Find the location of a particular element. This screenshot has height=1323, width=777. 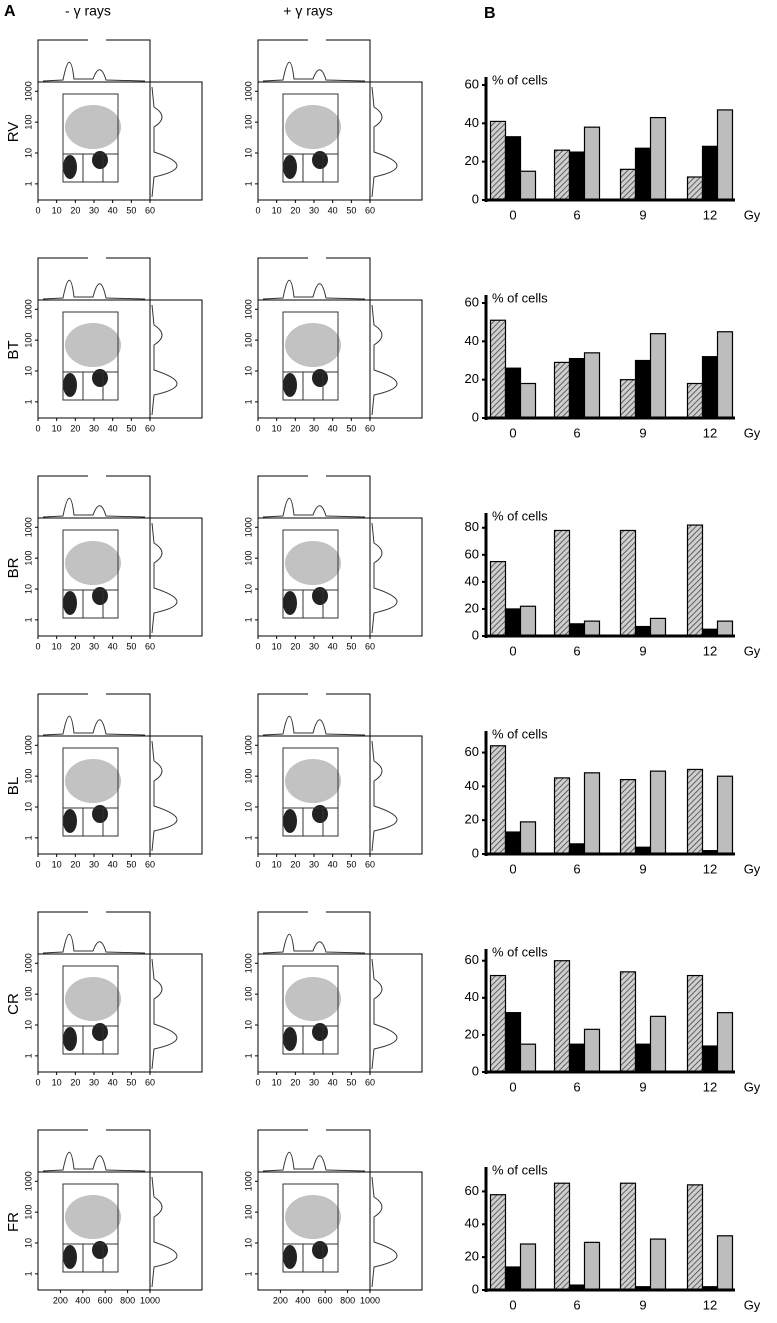

row-label: FR is located at coordinates (13, 1222).